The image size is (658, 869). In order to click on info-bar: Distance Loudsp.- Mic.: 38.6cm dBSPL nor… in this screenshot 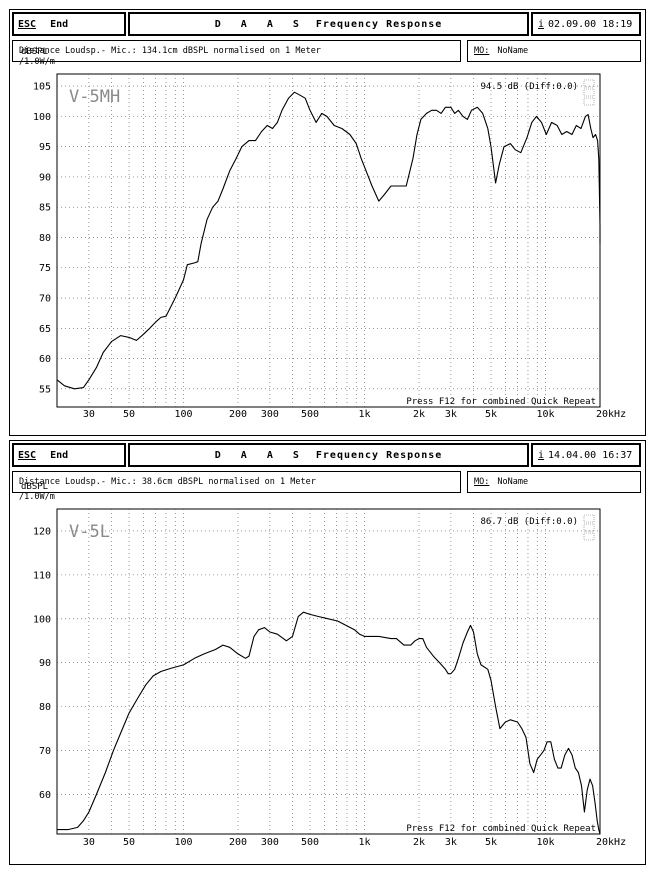, I will do `click(236, 482)`.